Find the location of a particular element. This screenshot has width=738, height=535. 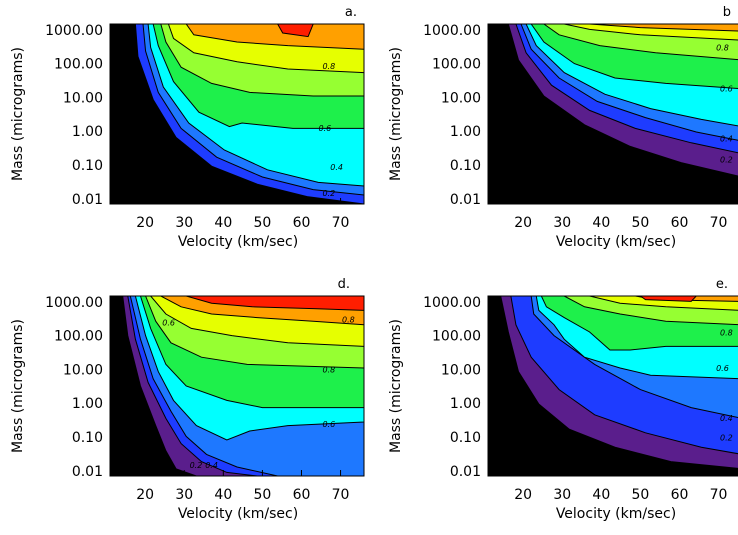

contour-plot-1: 0.8 0.6 0.4 0.2 is located at coordinates (237, 114).